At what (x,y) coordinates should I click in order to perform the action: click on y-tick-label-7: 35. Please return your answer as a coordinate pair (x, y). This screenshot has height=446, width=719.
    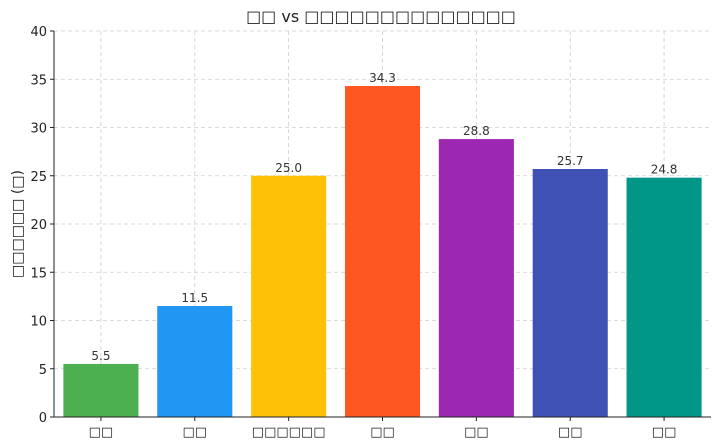
    Looking at the image, I should click on (38, 80).